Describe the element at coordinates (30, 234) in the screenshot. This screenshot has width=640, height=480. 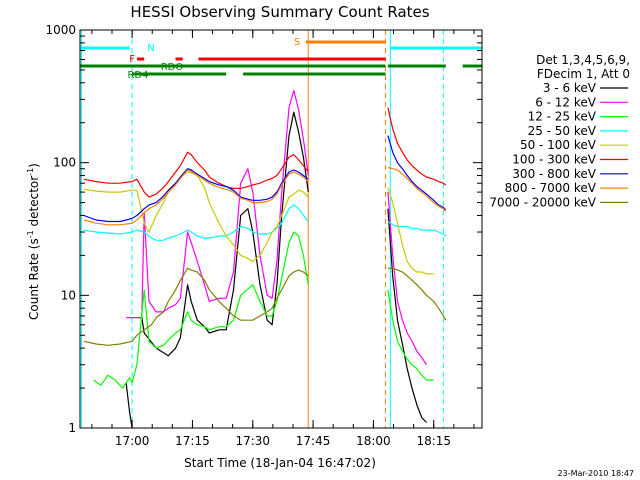
I see `y-axis-label-superscript-1: -1` at that location.